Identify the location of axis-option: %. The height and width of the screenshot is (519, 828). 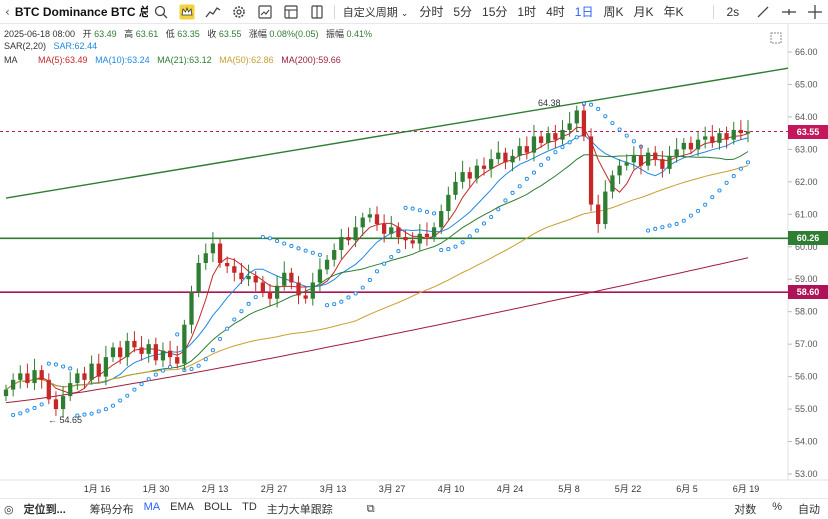
(777, 507).